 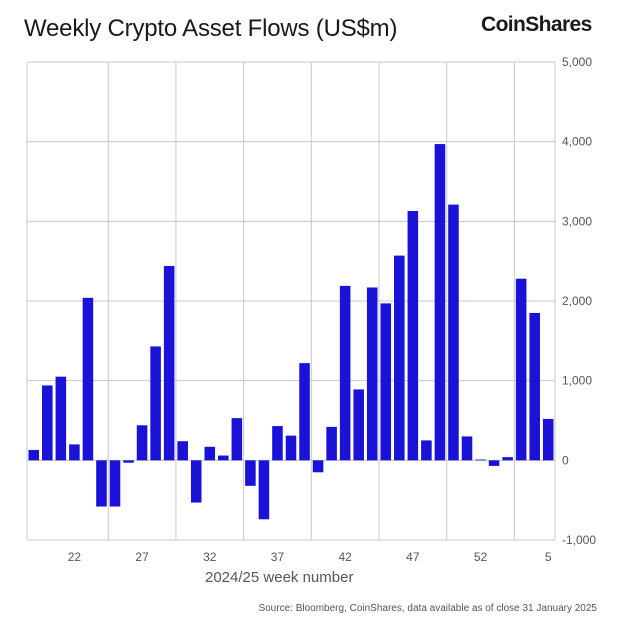 What do you see at coordinates (548, 557) in the screenshot?
I see `x-tick-label: 5` at bounding box center [548, 557].